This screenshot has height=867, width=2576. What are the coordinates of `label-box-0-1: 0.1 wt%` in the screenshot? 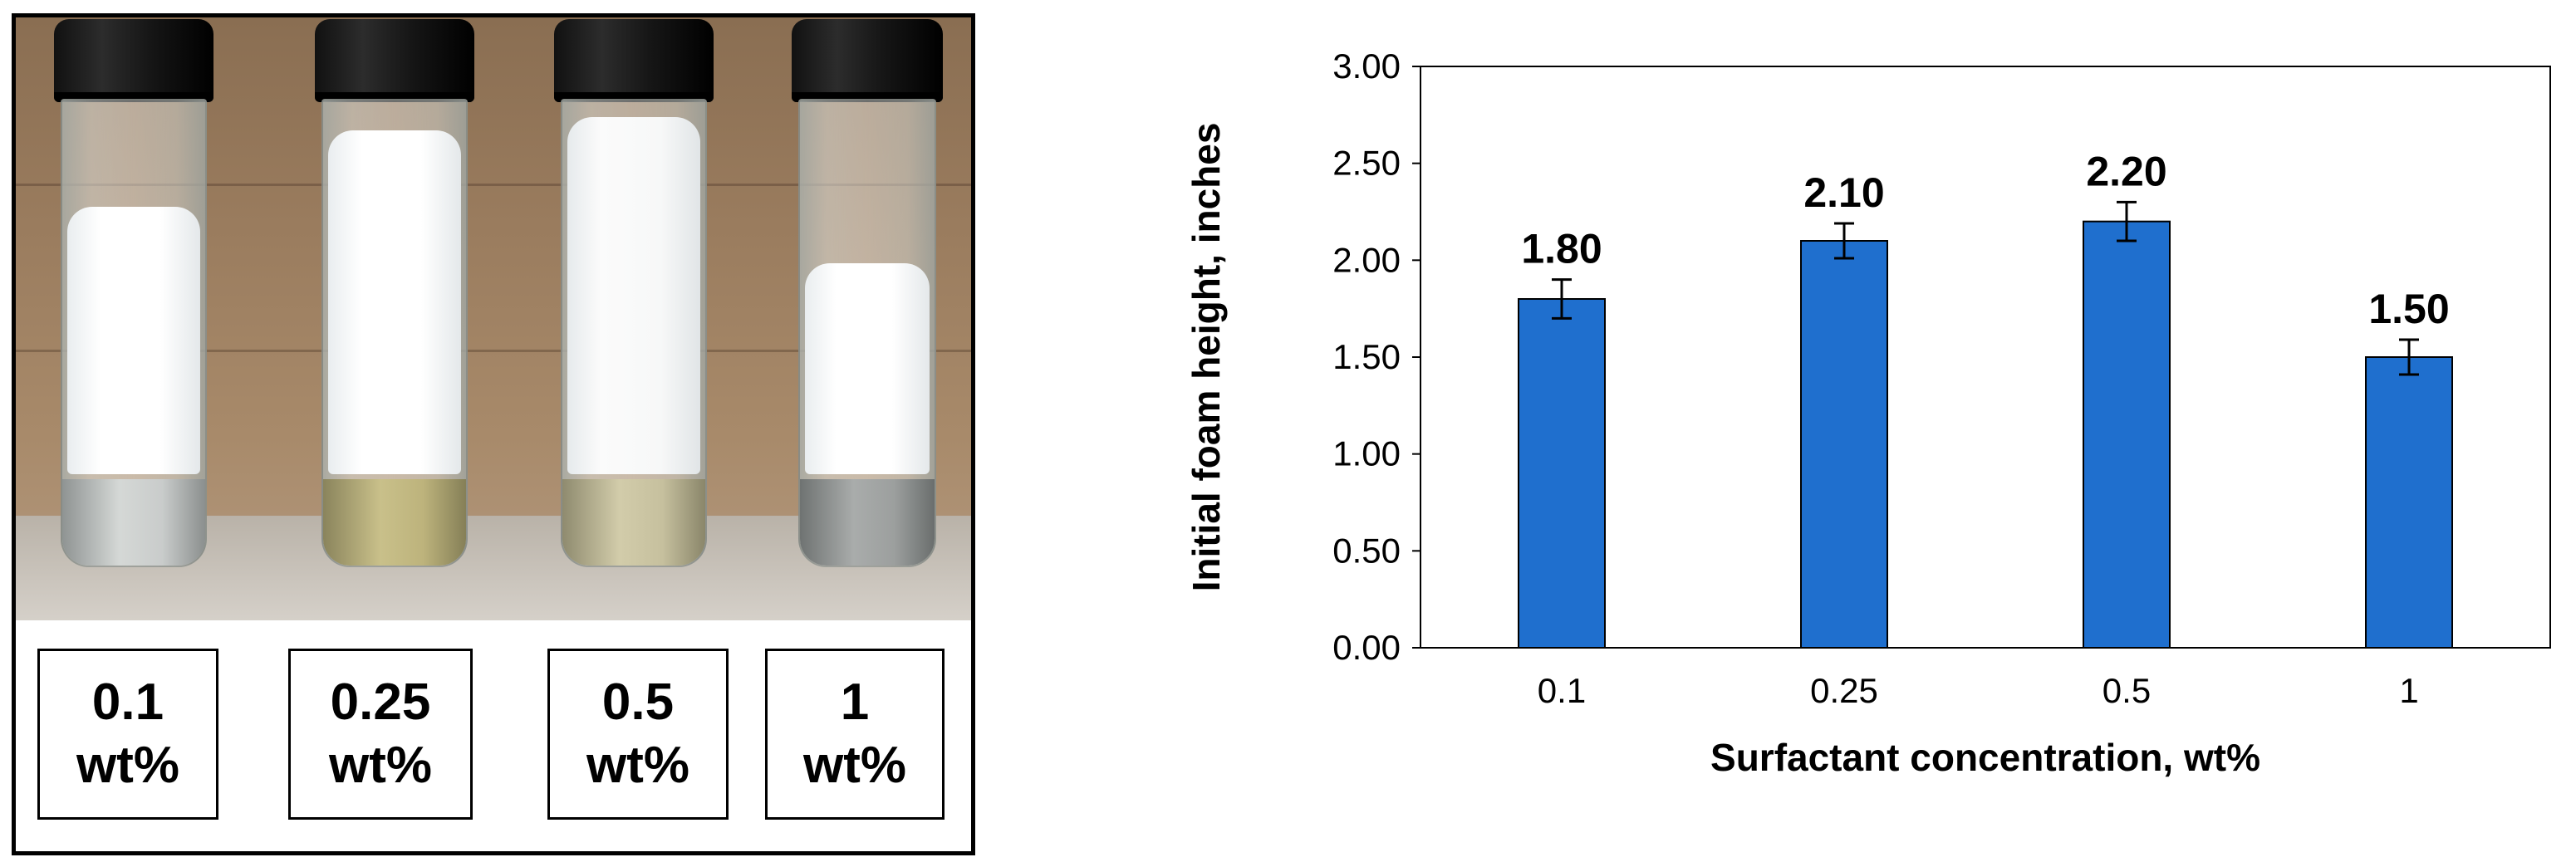 It's located at (127, 734).